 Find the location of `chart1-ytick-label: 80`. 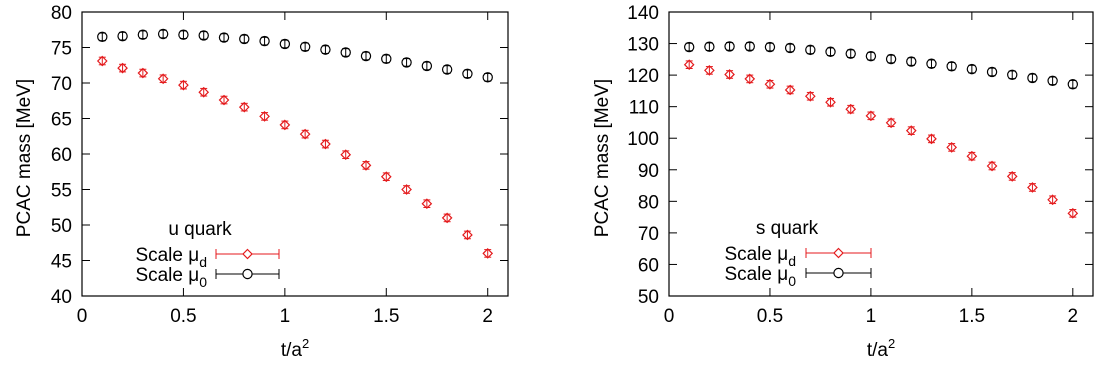

chart1-ytick-label: 80 is located at coordinates (61, 13).